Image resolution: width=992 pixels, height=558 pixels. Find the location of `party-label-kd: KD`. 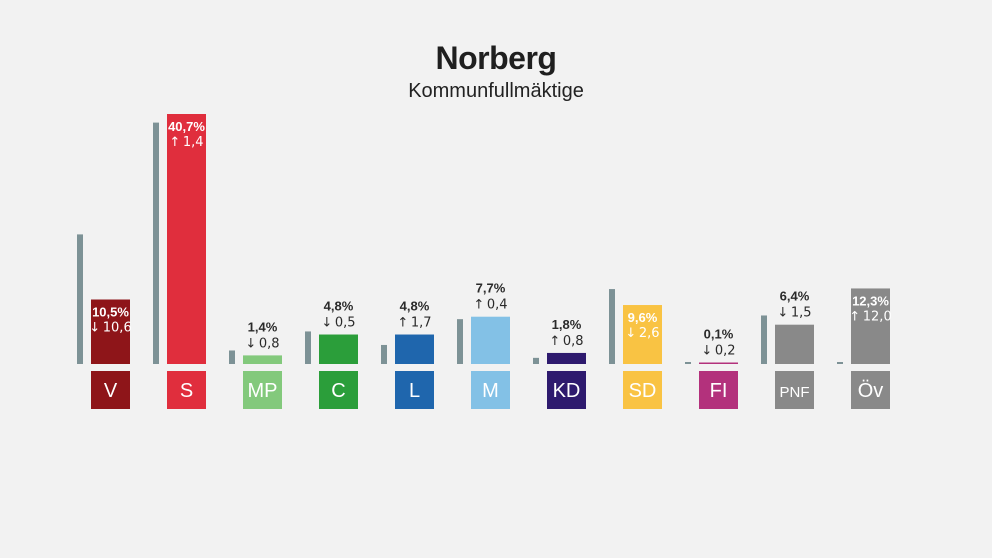

party-label-kd: KD is located at coordinates (567, 391).